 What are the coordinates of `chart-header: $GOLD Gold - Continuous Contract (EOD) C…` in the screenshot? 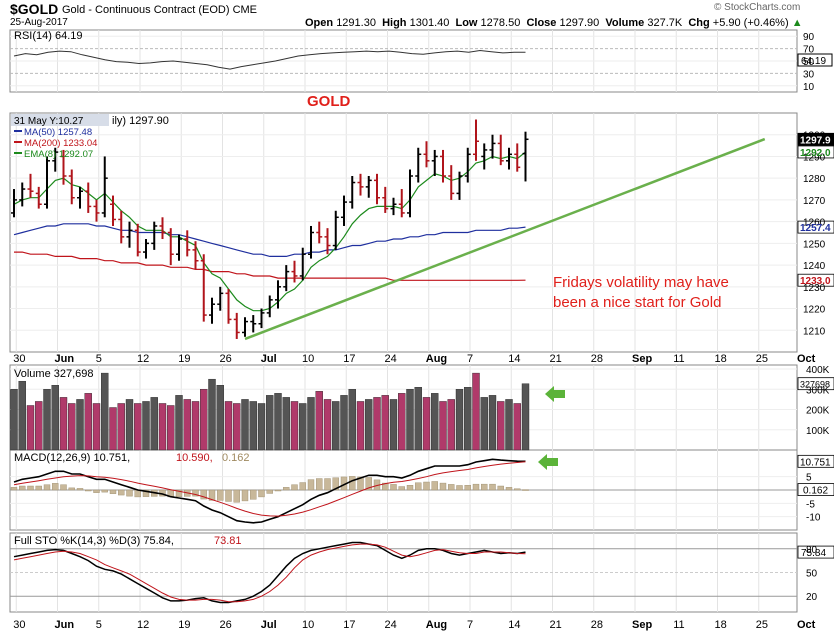 It's located at (417, 15).